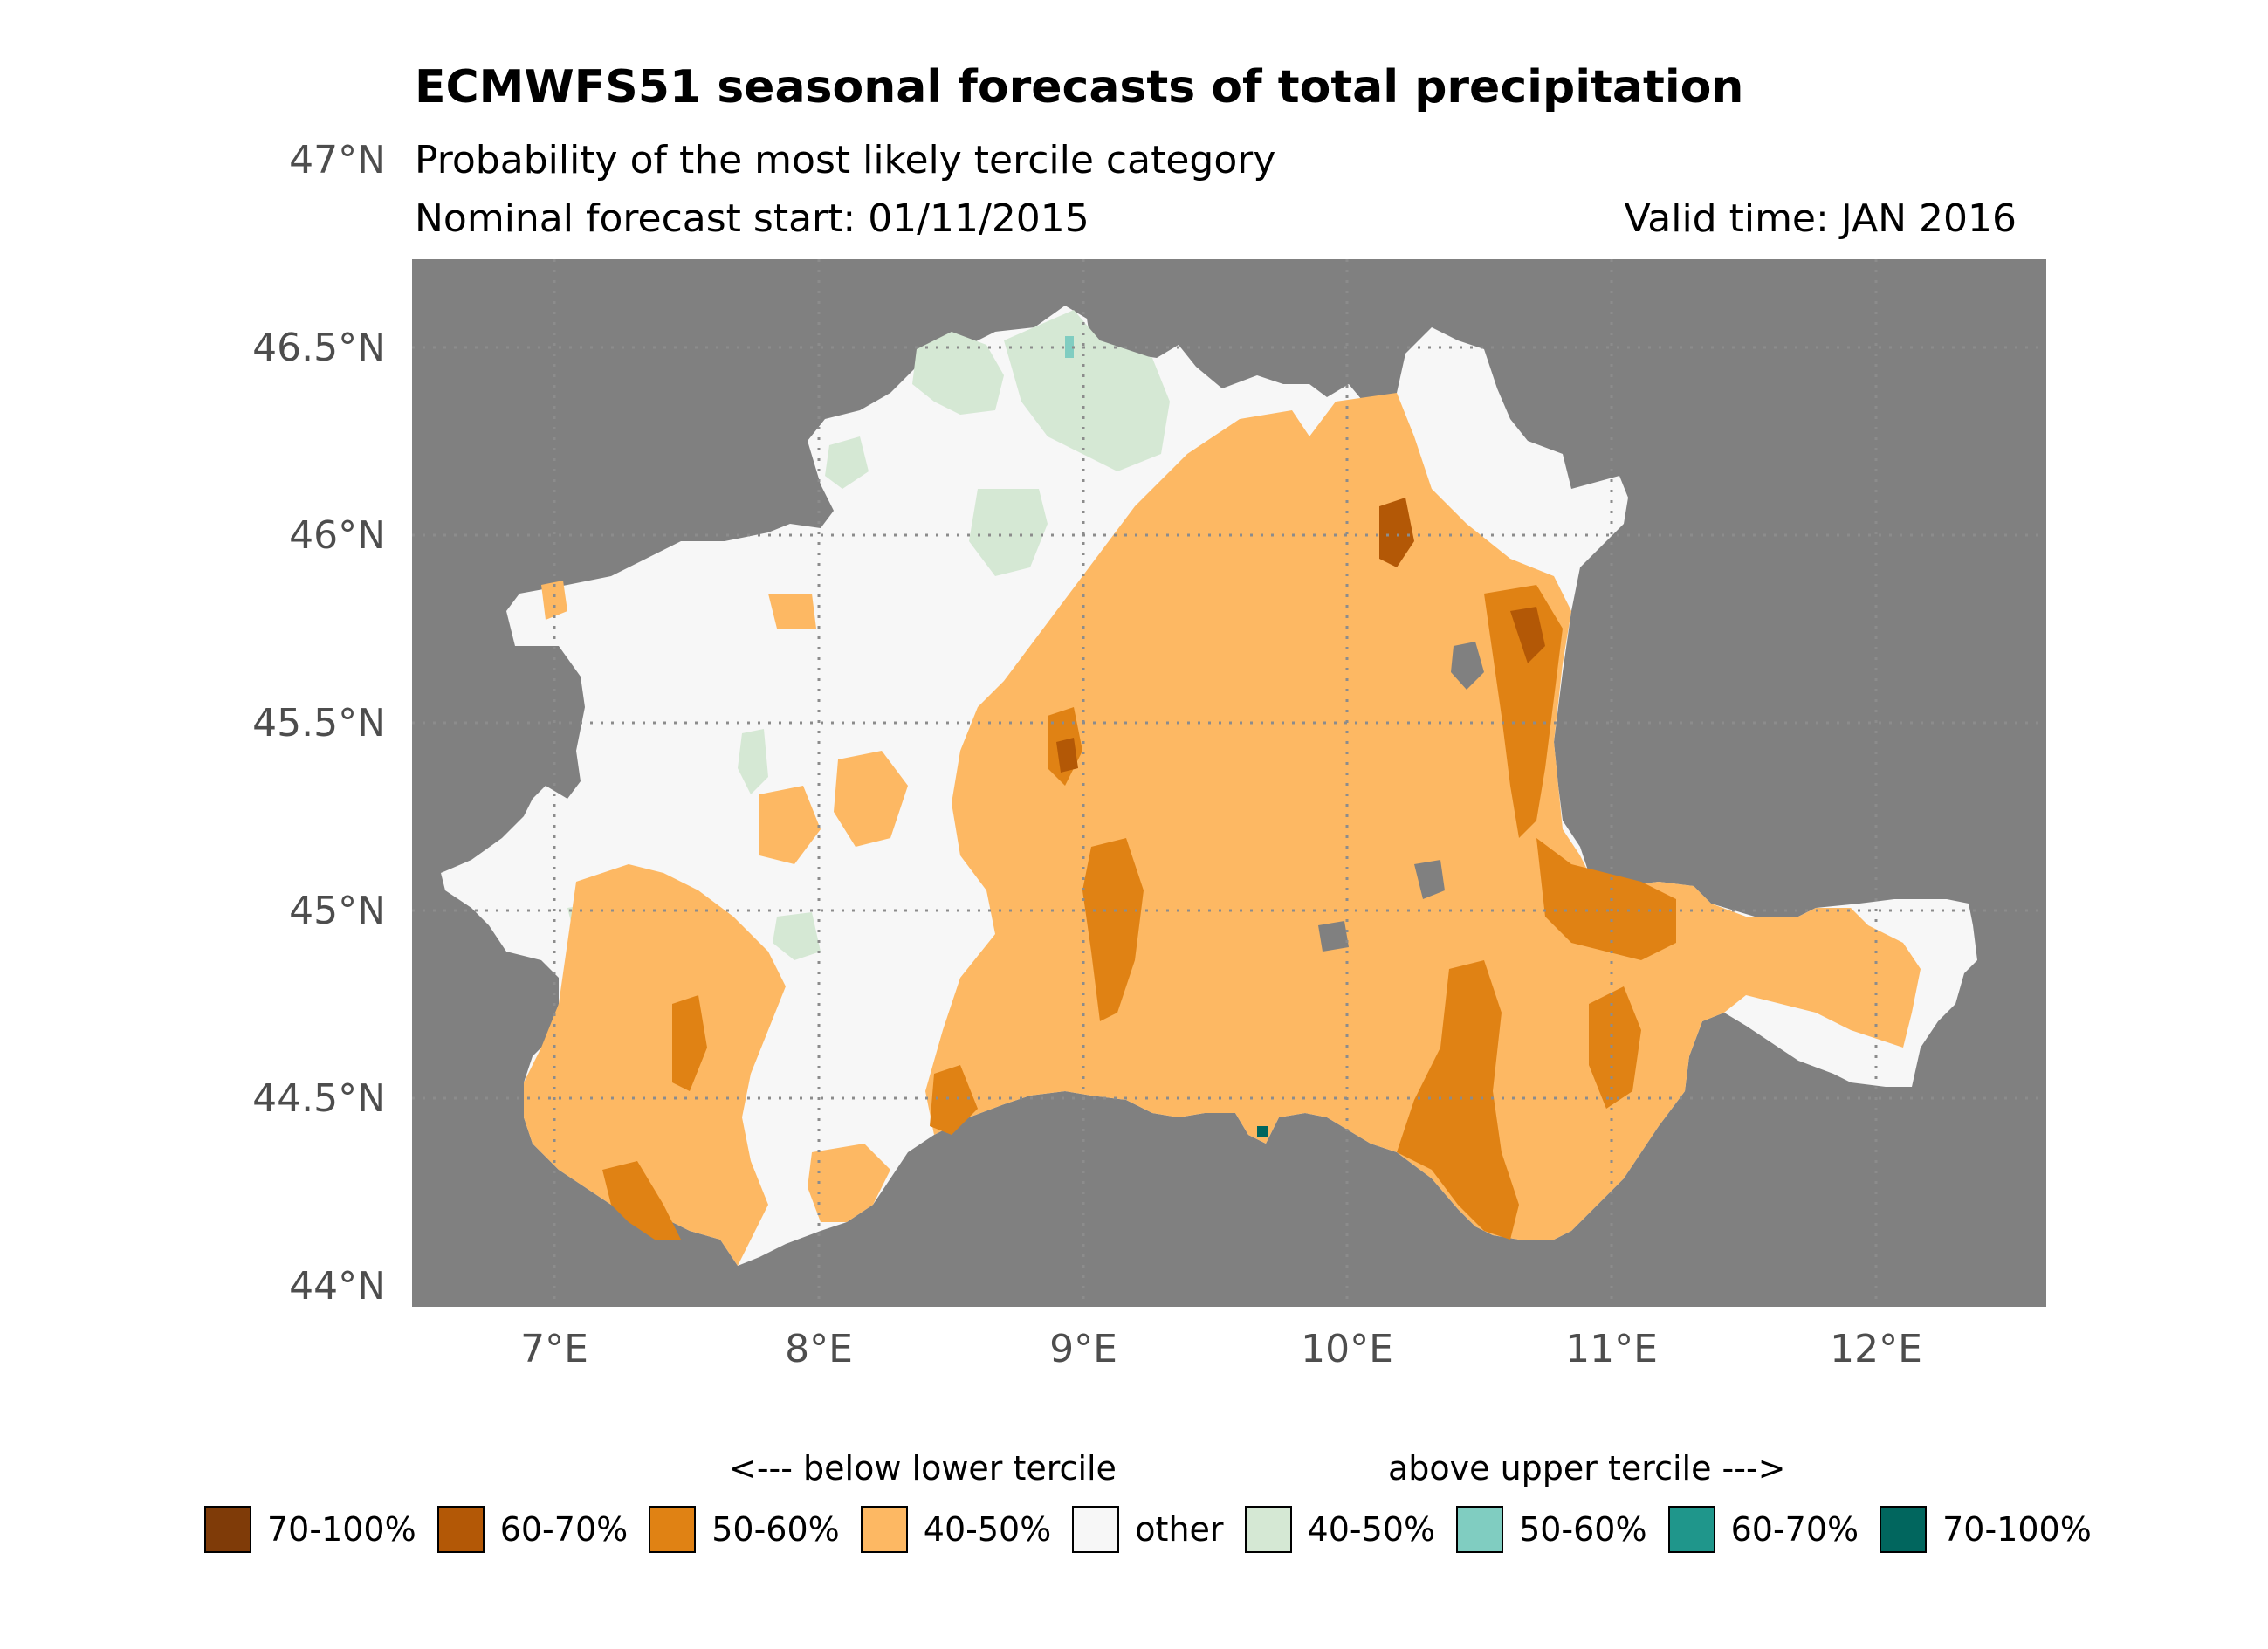 This screenshot has width=2268, height=1649. What do you see at coordinates (1401, 797) in the screenshot?
I see `lakes` at bounding box center [1401, 797].